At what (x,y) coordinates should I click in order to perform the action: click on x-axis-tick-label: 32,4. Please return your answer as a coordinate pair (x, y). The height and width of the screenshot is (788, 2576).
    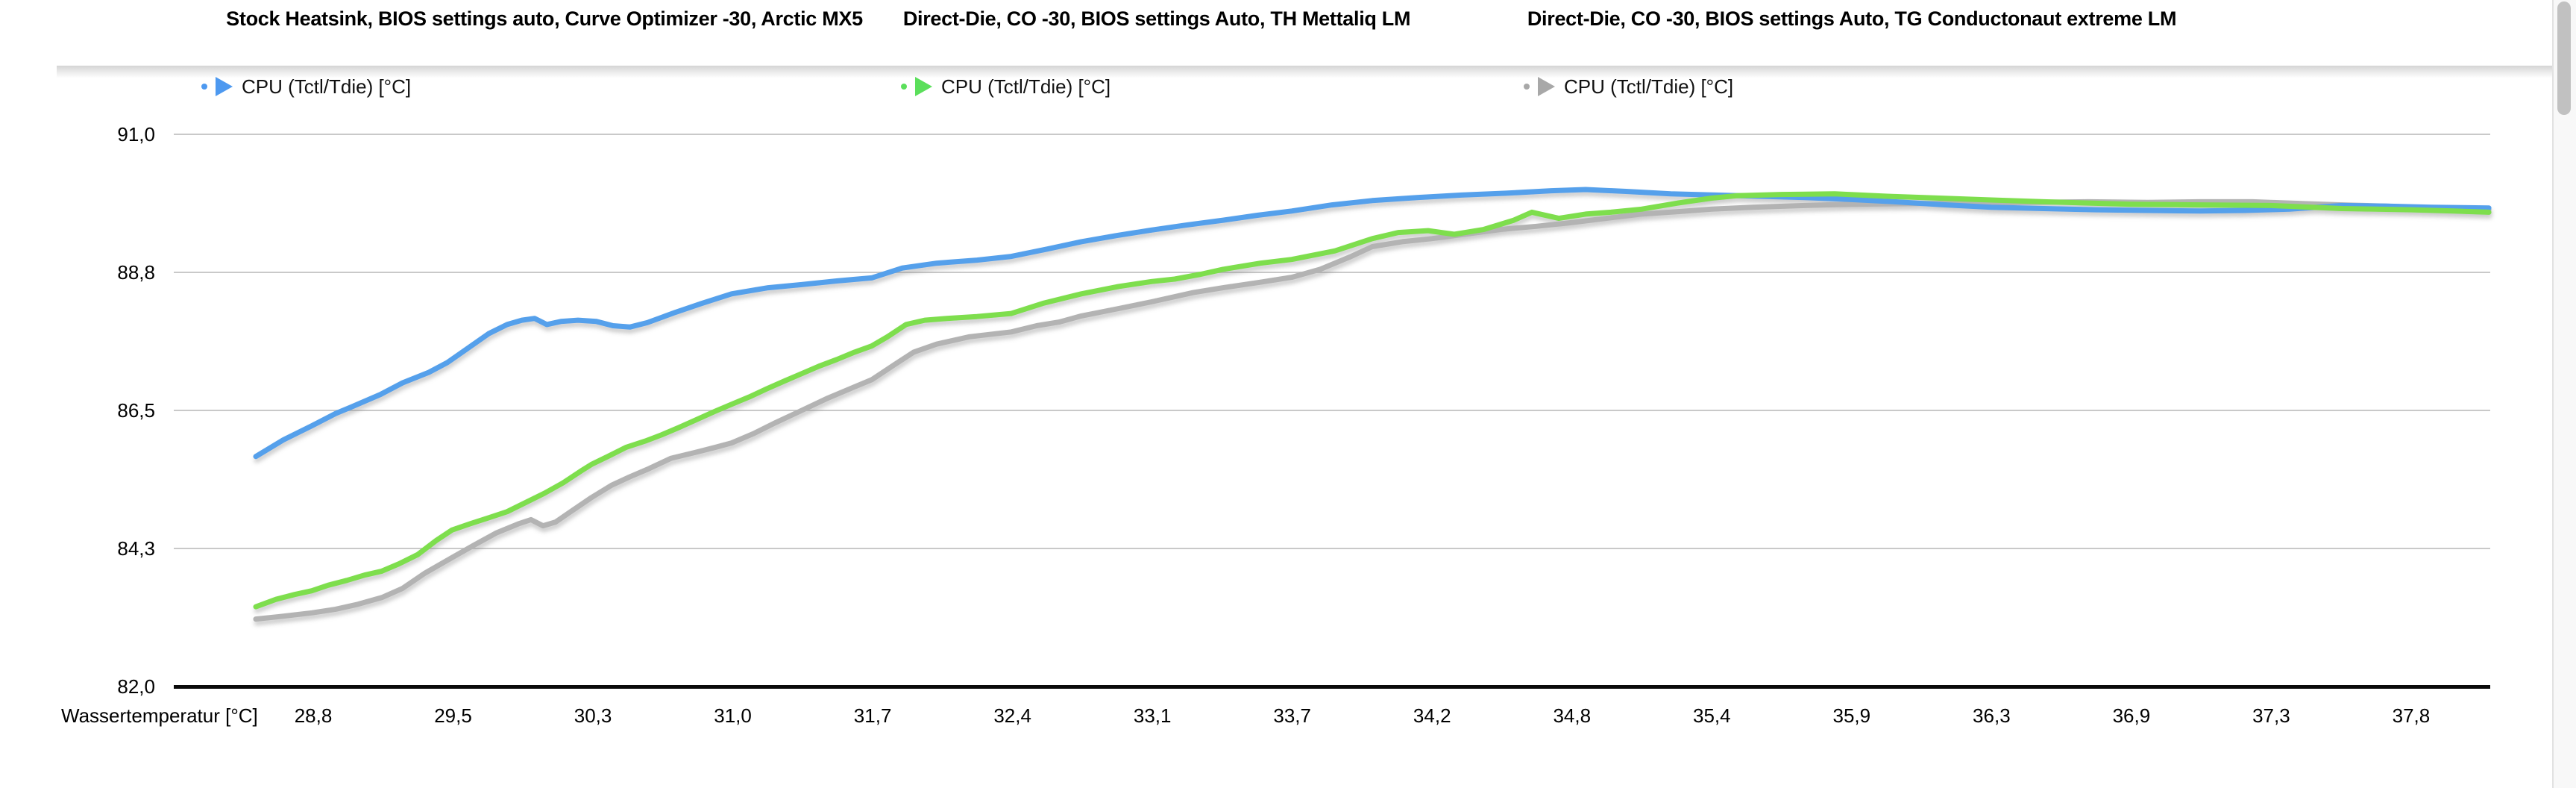
    Looking at the image, I should click on (1012, 715).